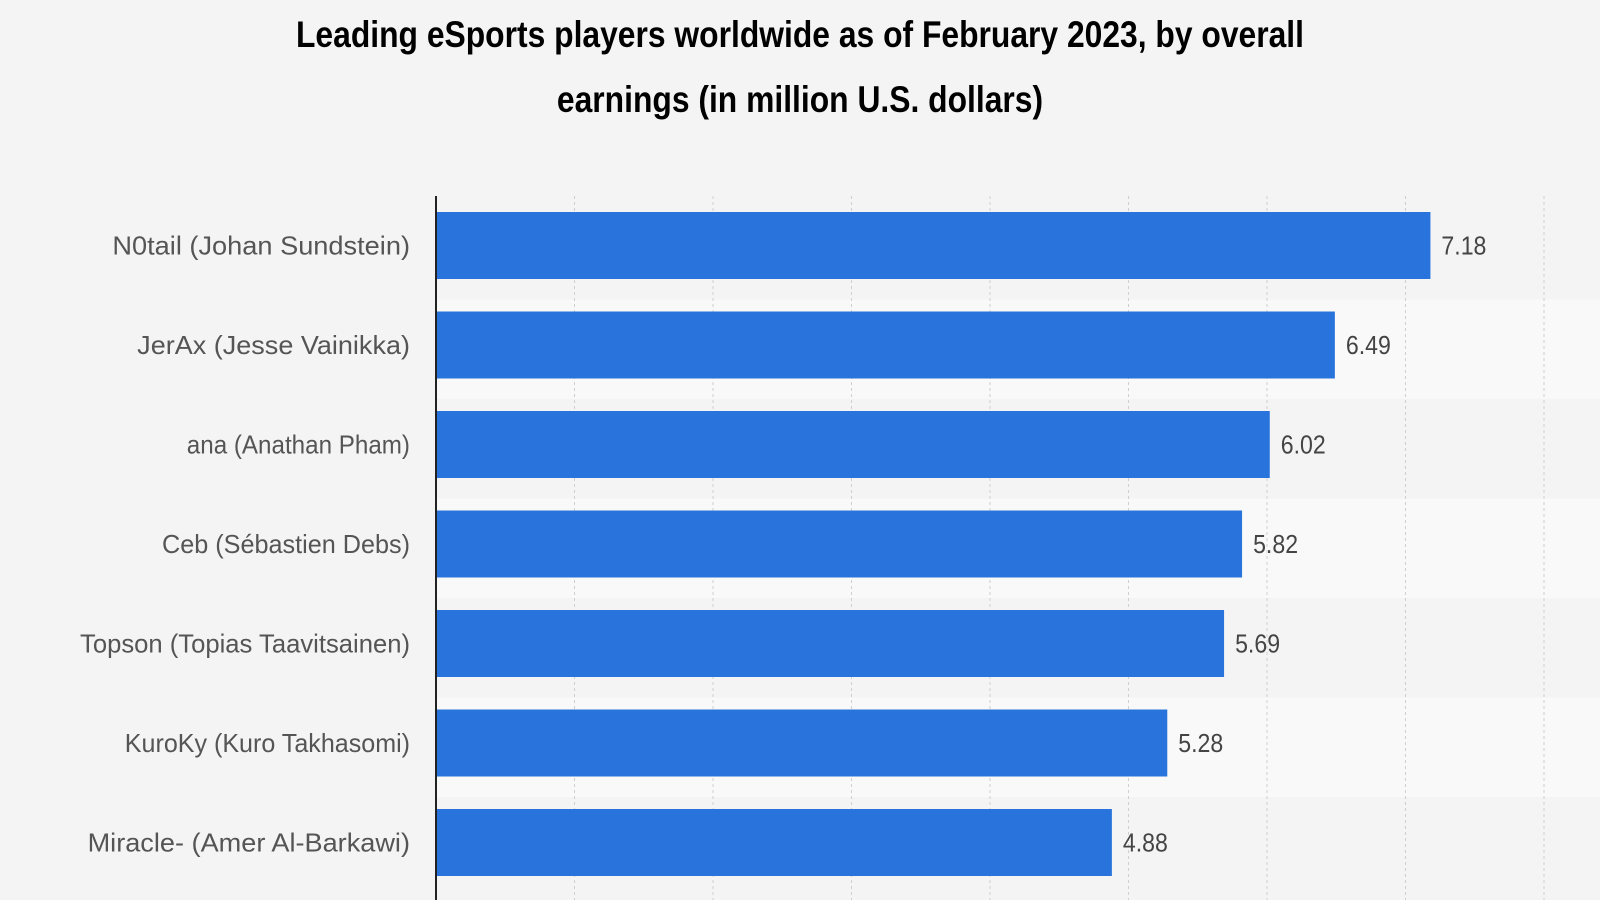 The width and height of the screenshot is (1600, 900). Describe the element at coordinates (286, 544) in the screenshot. I see `category-label: Ceb (Sébastien Debs)` at that location.